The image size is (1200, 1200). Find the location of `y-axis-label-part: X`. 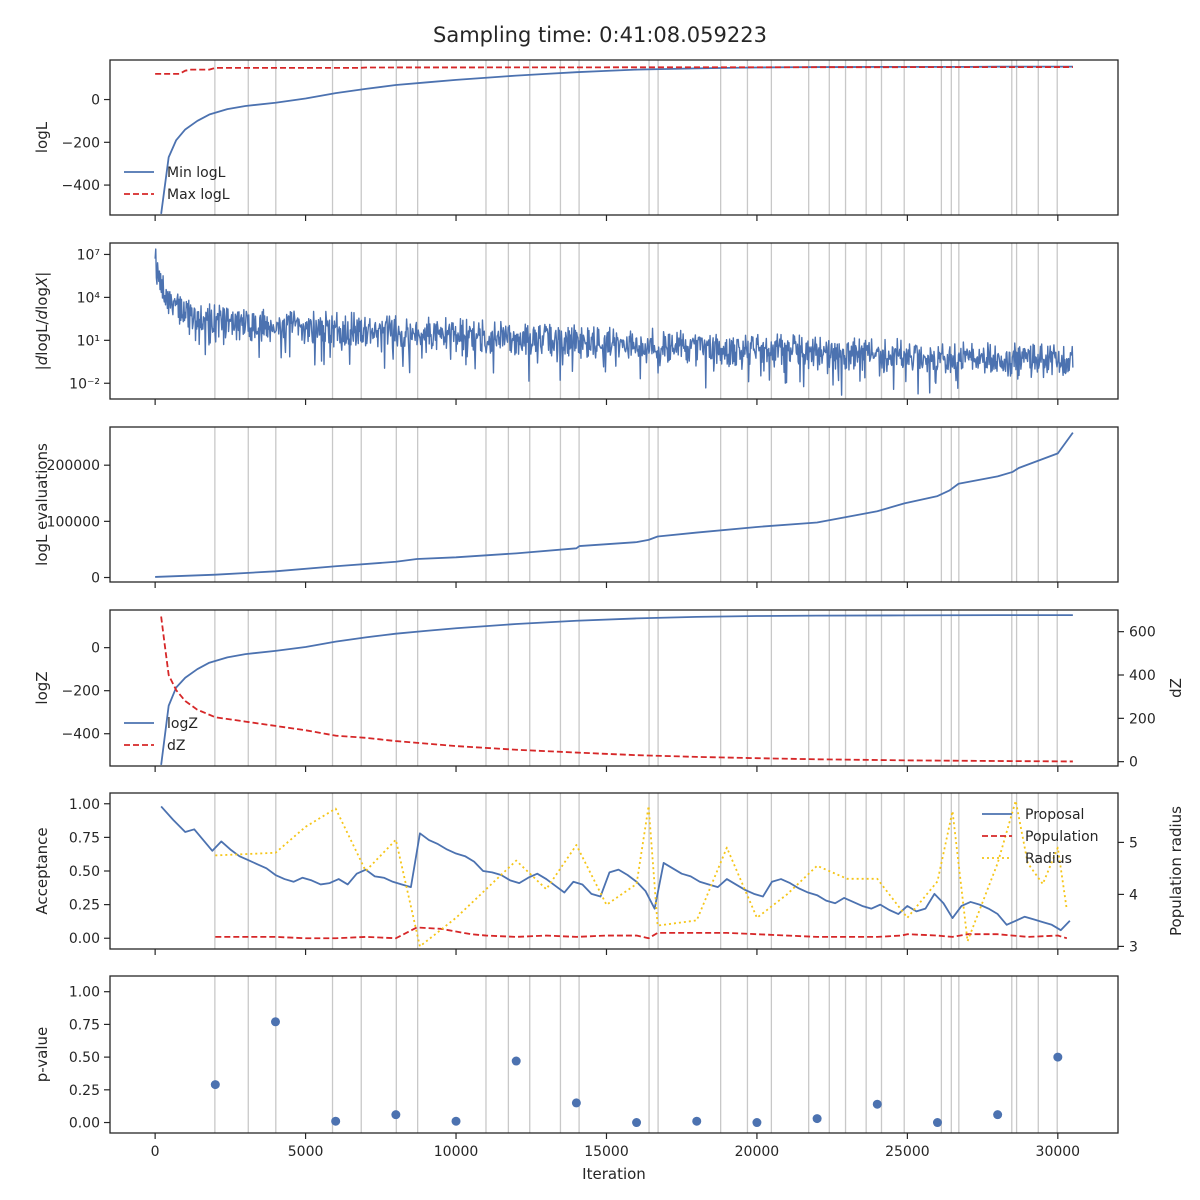

y-axis-label-part: X is located at coordinates (42, 282).